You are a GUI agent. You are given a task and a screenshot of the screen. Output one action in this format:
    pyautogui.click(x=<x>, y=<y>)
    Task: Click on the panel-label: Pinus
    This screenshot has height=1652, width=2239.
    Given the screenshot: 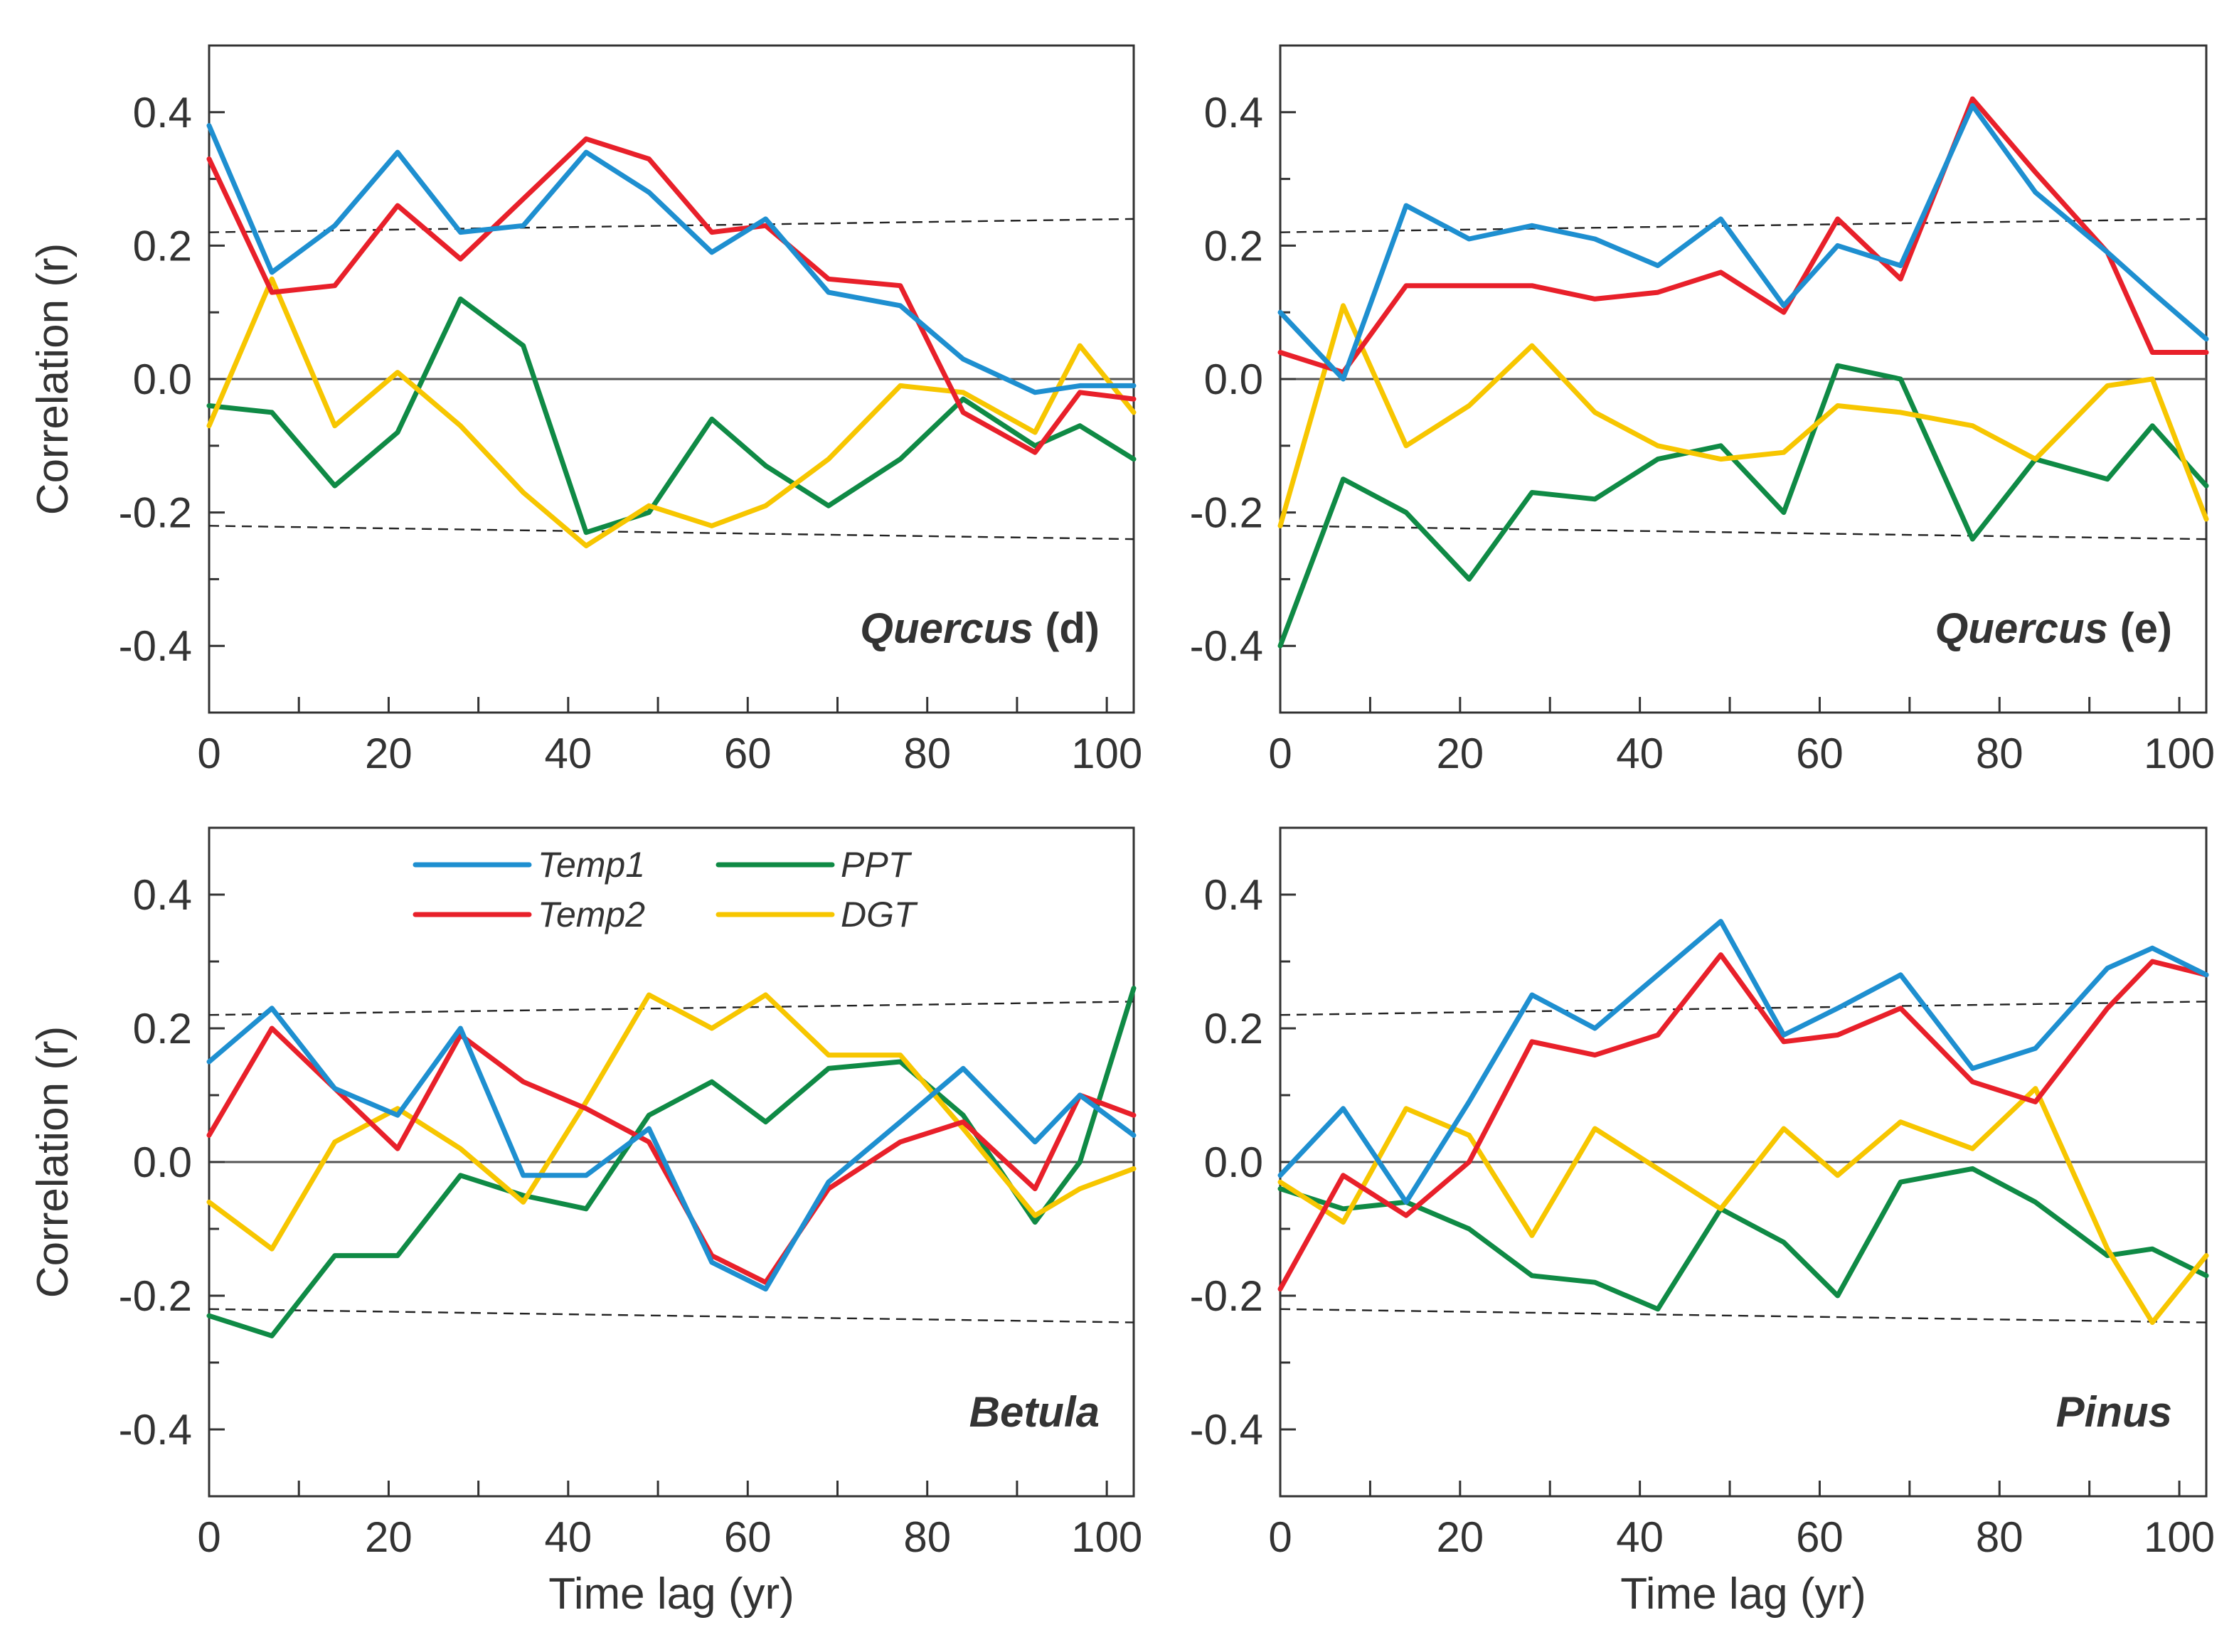 What is the action you would take?
    pyautogui.click(x=2114, y=1412)
    